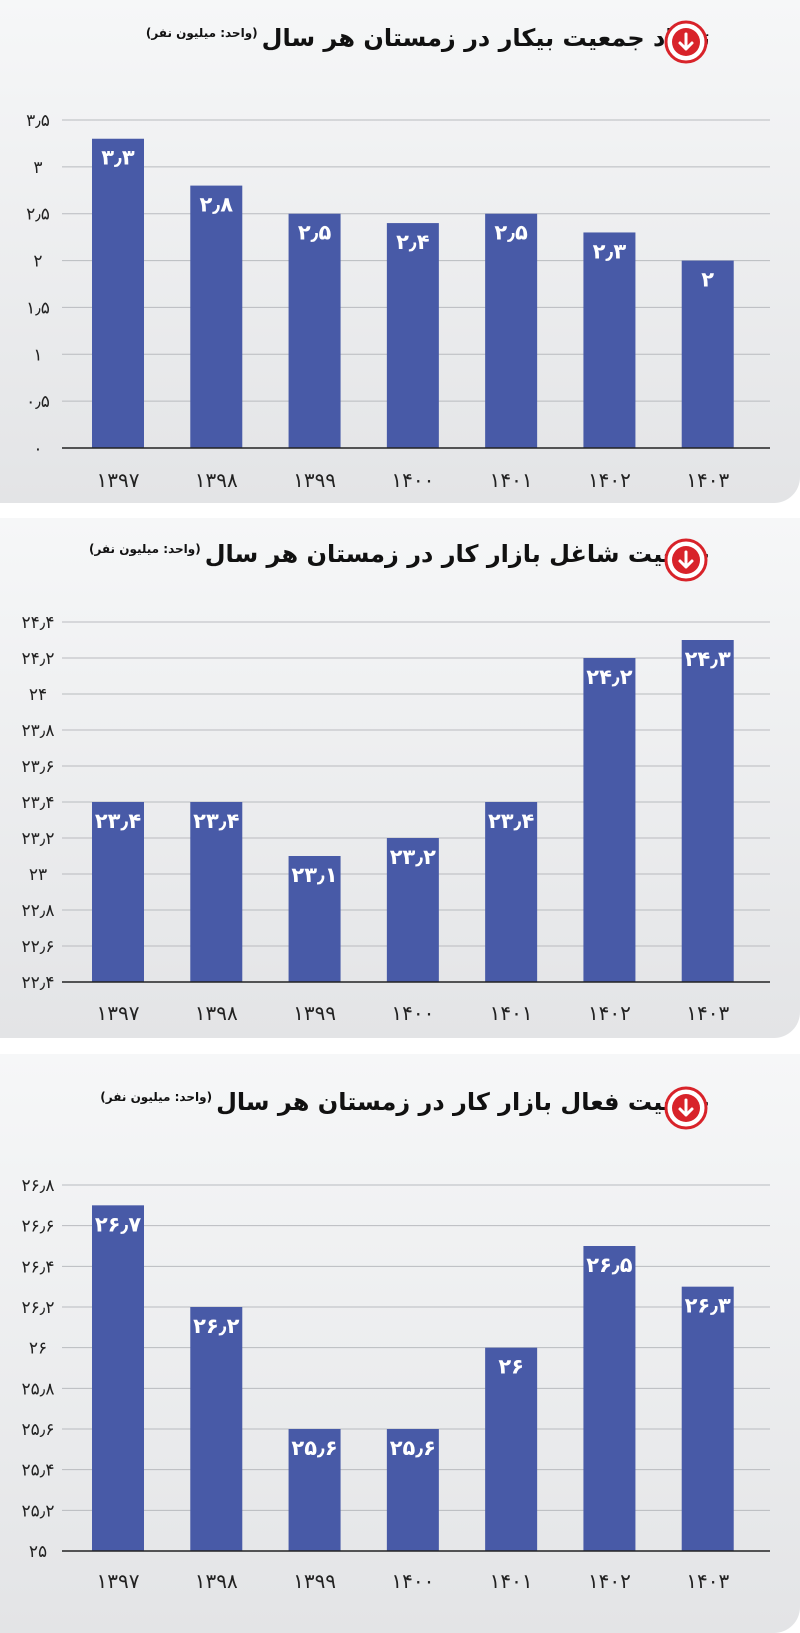  What do you see at coordinates (708, 659) in the screenshot?
I see `data-label: ۲۴٫۳` at bounding box center [708, 659].